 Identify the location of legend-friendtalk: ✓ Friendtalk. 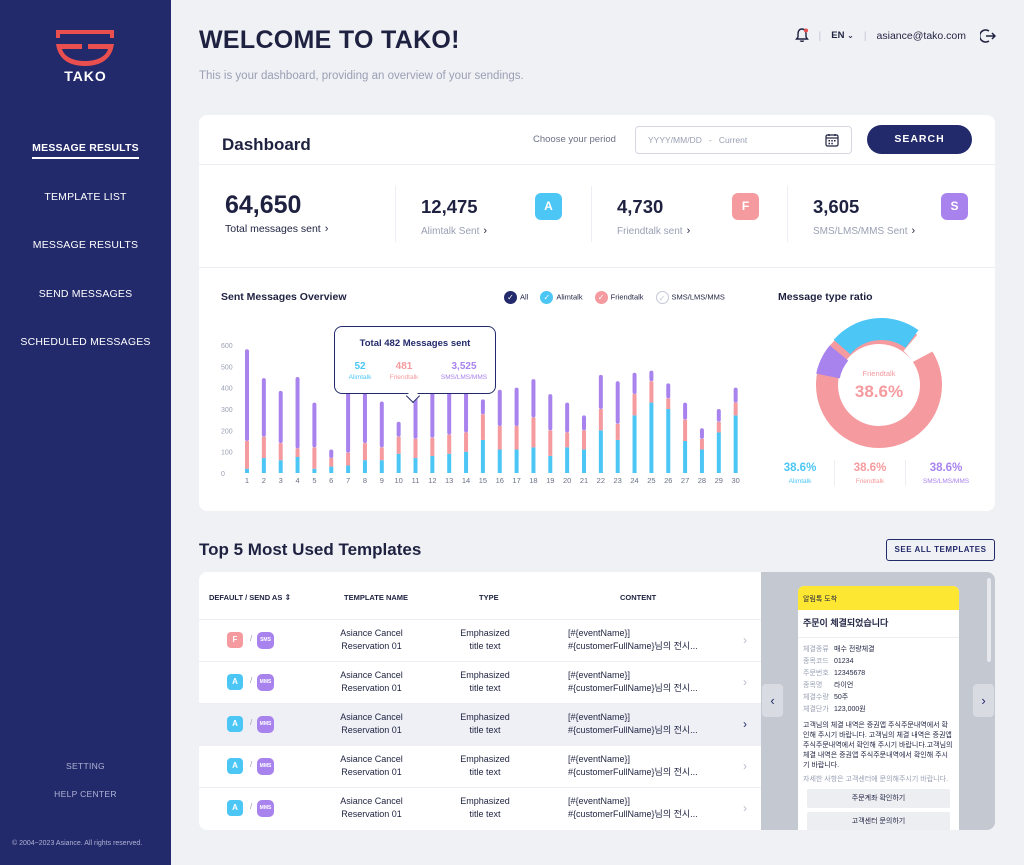
(619, 297).